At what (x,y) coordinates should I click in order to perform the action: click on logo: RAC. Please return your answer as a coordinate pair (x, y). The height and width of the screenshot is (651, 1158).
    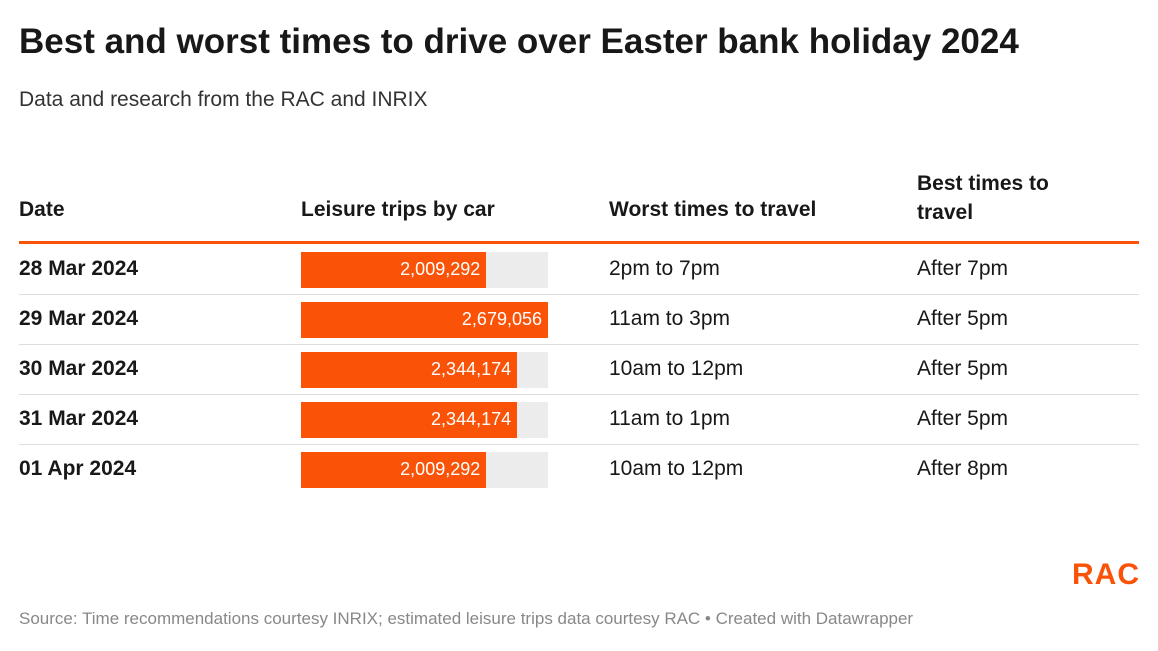
    Looking at the image, I should click on (1106, 574).